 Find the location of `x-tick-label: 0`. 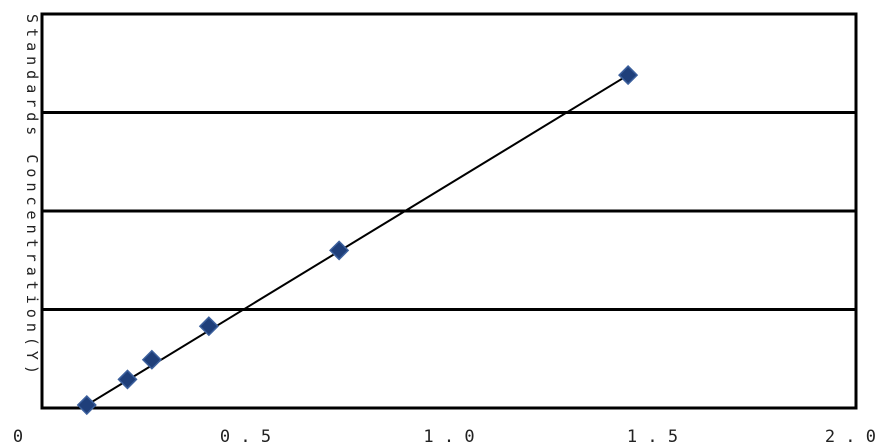

x-tick-label: 0 is located at coordinates (18, 435).